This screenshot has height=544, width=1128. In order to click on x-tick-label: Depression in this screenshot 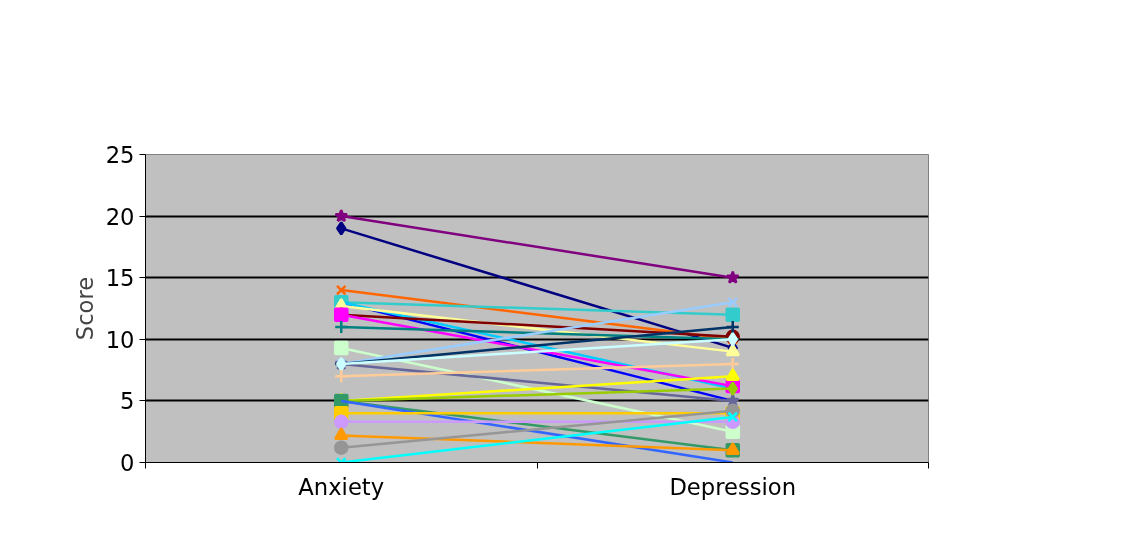, I will do `click(733, 486)`.